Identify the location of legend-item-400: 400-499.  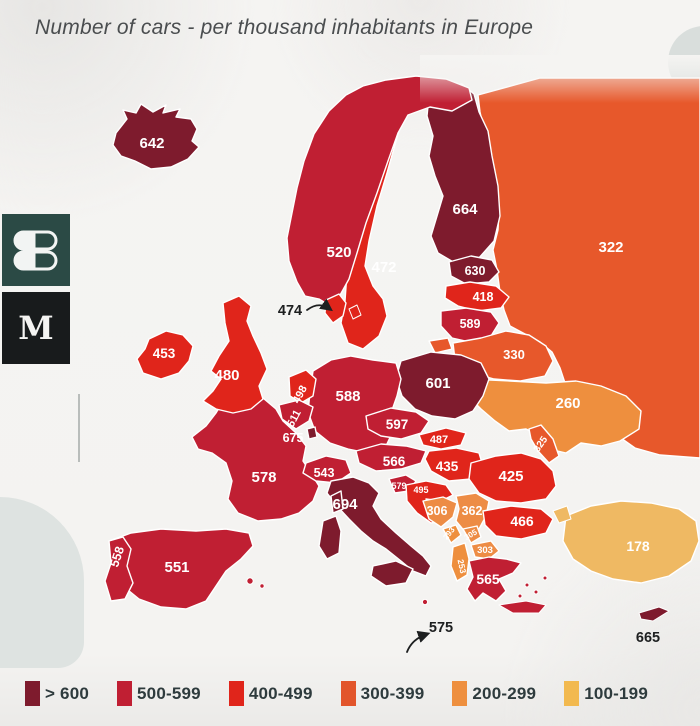
(270, 693).